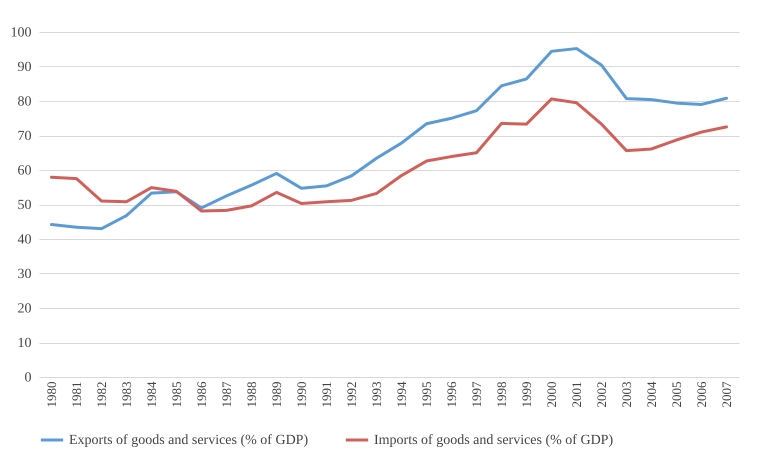 The image size is (763, 470). I want to click on x-tick-label: 1999, so click(526, 395).